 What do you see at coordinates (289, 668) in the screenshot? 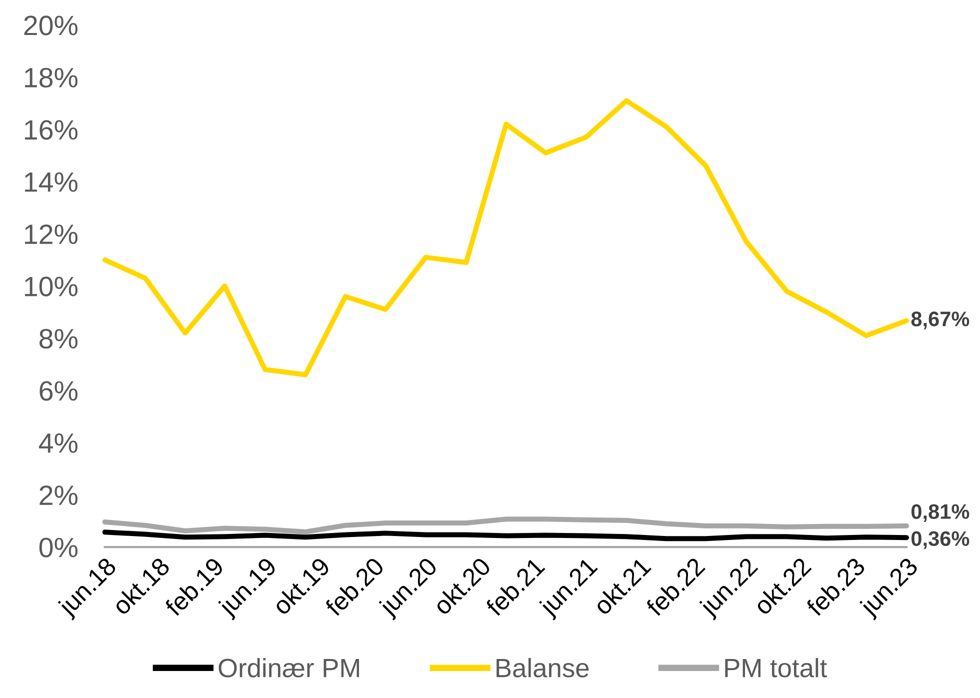
I see `legend-label: Ordinær PM` at bounding box center [289, 668].